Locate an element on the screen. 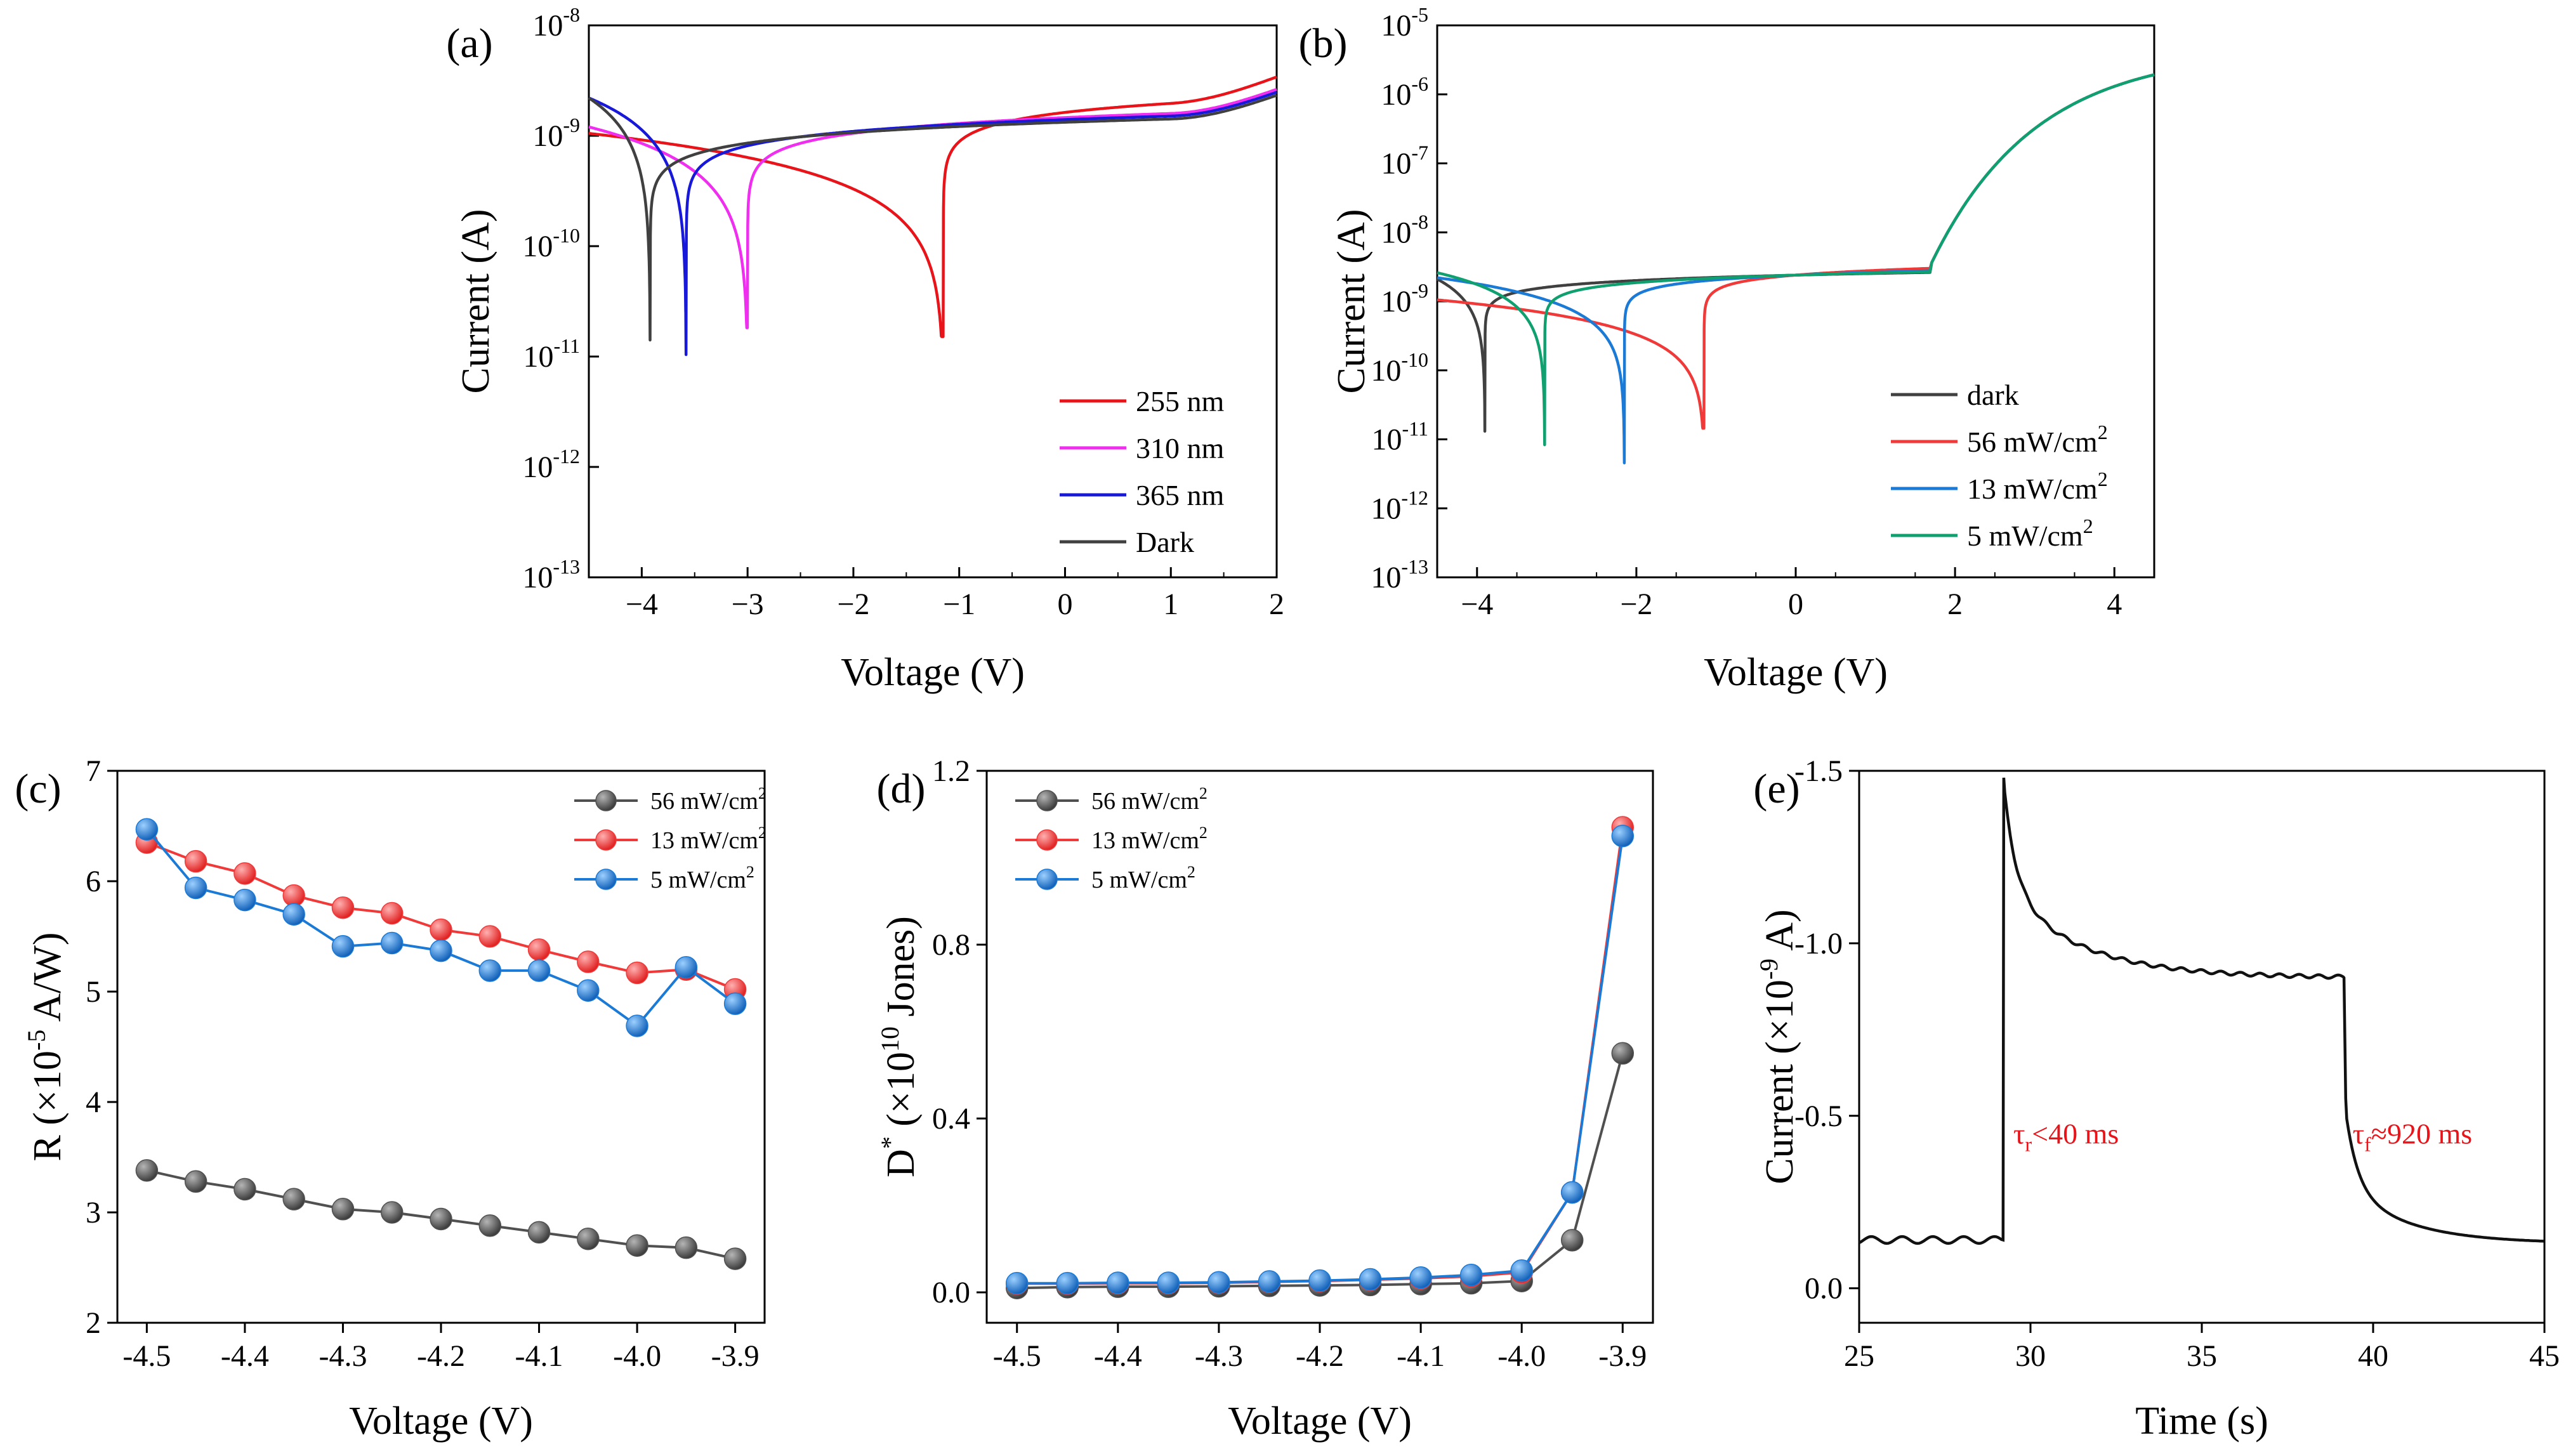  y-tick-label: 10⁻⁹ is located at coordinates (556, 133).